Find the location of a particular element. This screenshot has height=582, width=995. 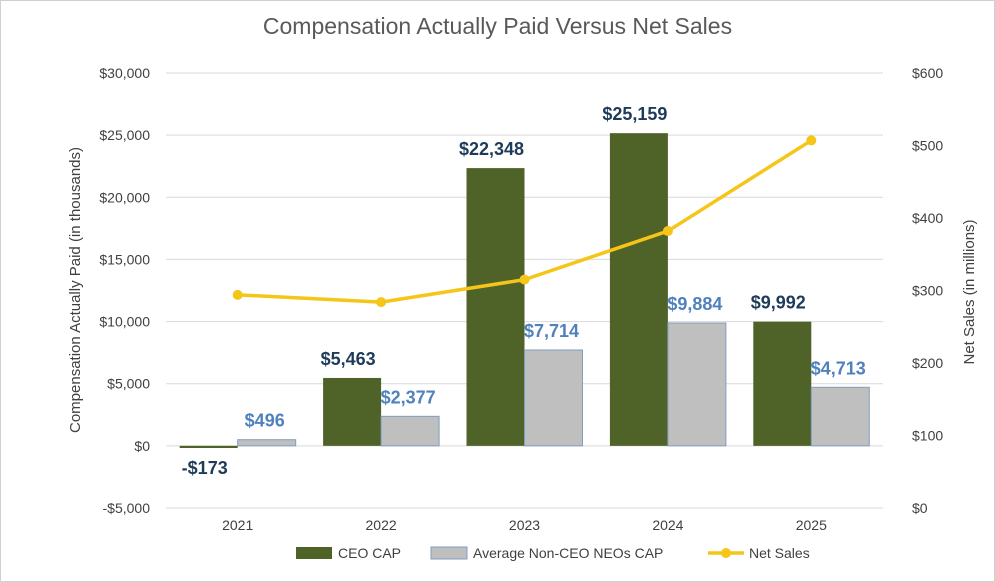

y2-tick-label: $300 is located at coordinates (927, 291).